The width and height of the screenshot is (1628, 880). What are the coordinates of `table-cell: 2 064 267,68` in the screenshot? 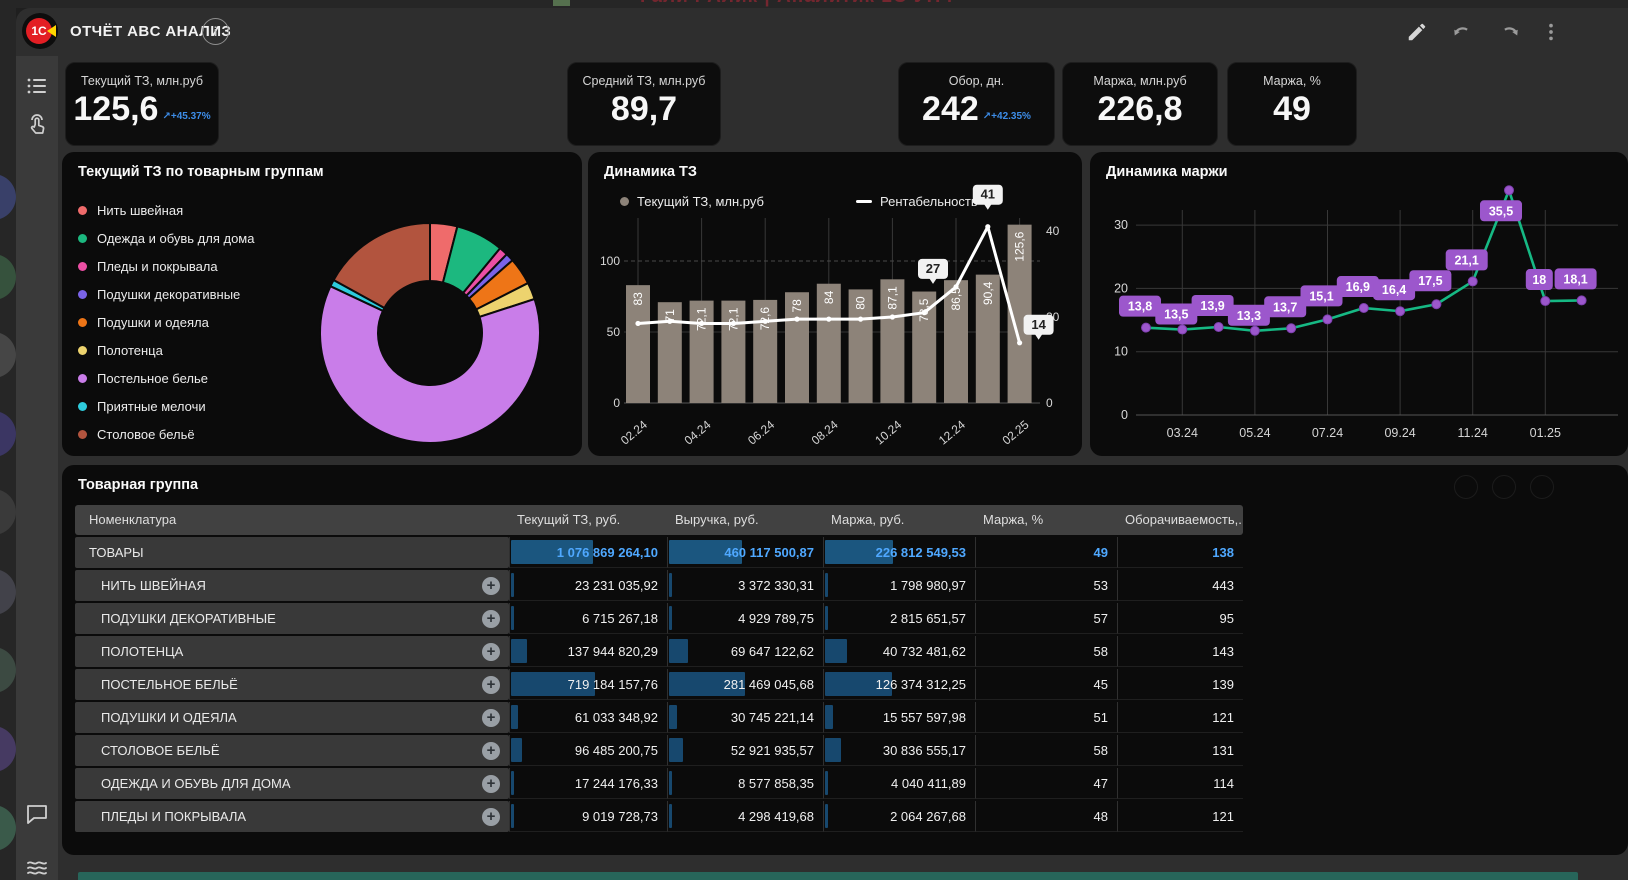 It's located at (899, 816).